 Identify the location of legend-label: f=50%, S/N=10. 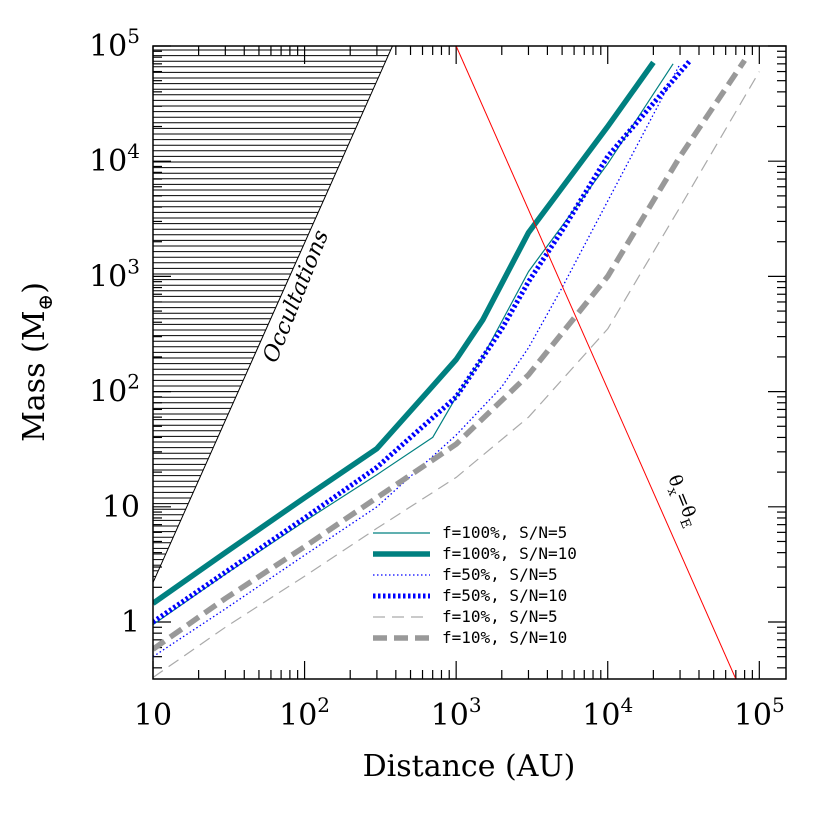
(504, 595).